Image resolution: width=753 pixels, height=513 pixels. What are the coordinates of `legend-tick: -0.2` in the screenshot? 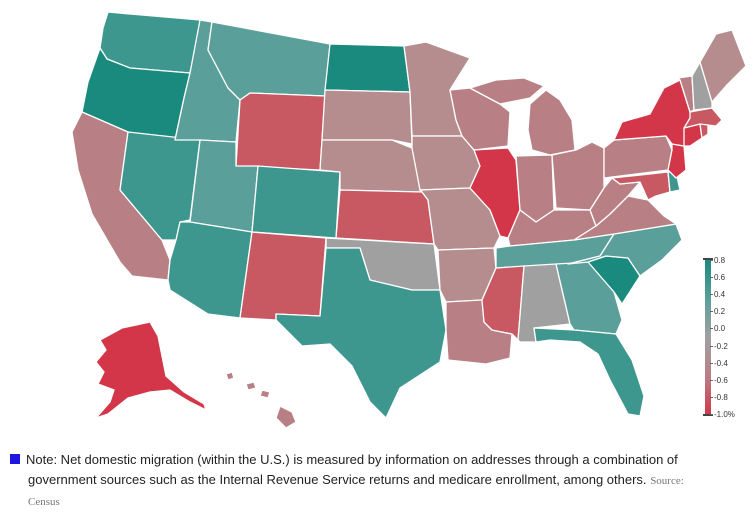 It's located at (719, 346).